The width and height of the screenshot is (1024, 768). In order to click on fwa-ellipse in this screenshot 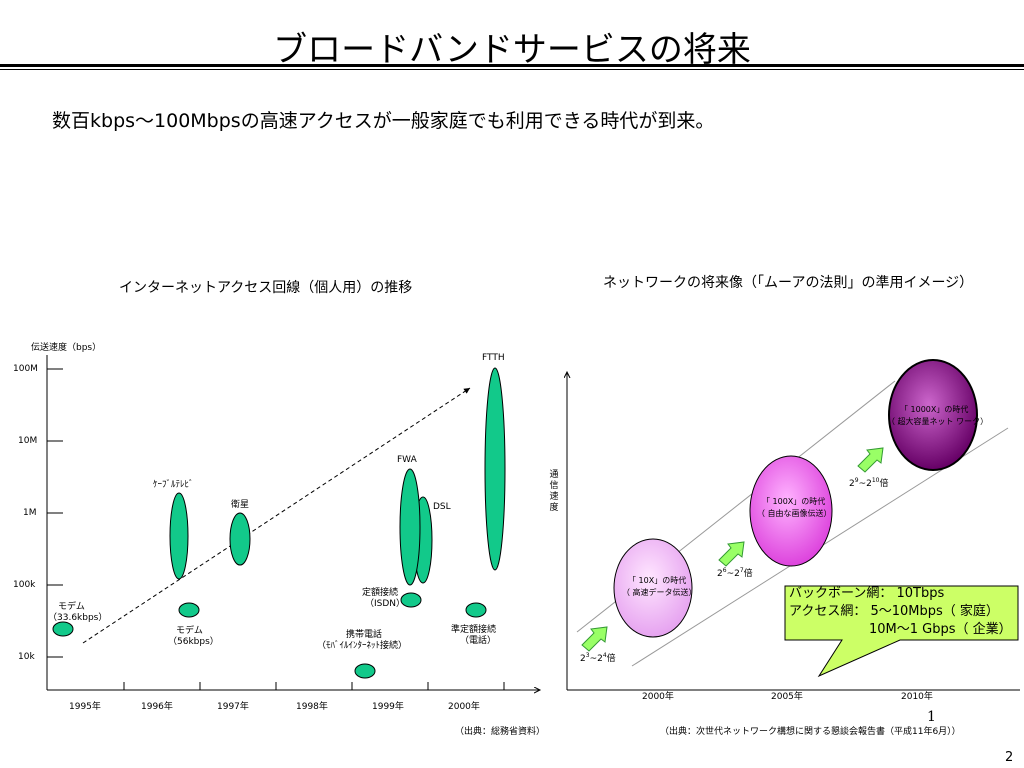, I will do `click(410, 527)`.